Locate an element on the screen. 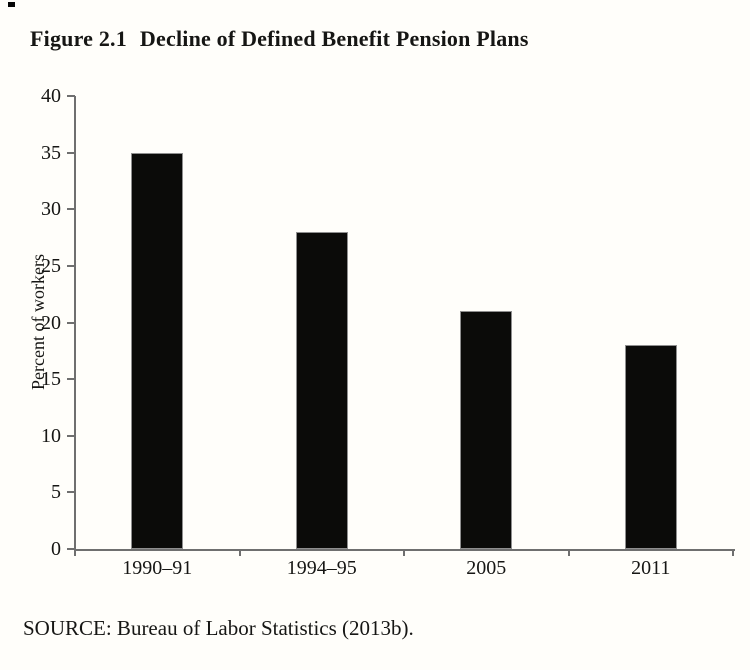 The height and width of the screenshot is (670, 750). y-tick-label: 40 is located at coordinates (51, 96).